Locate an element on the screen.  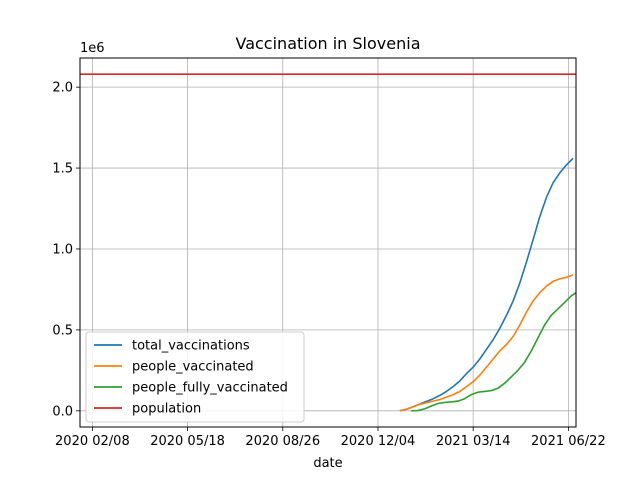
x-tick-label: 2021 03/14 is located at coordinates (473, 441).